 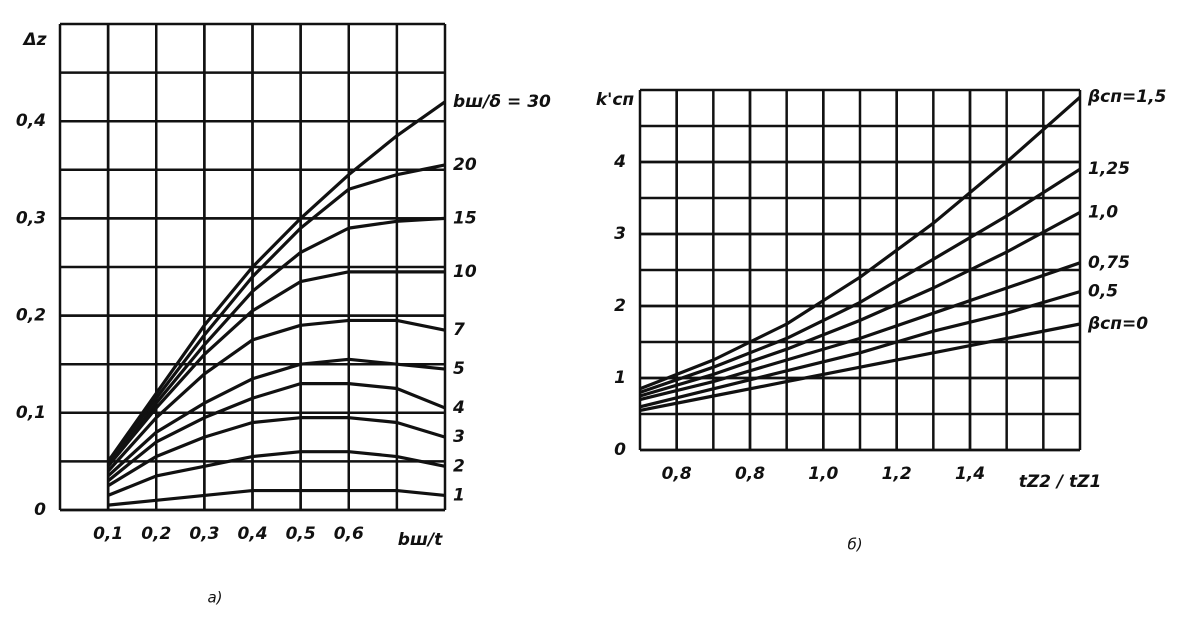 I want to click on y-tick-label: 0,2, so click(x=31, y=316).